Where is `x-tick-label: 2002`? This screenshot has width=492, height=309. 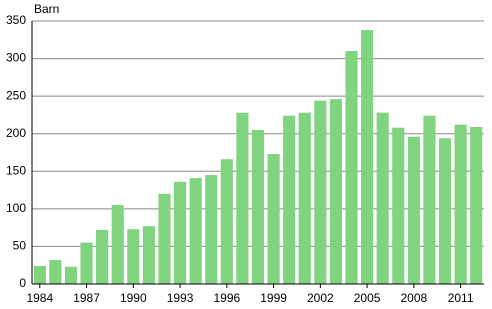 x-tick-label: 2002 is located at coordinates (320, 298).